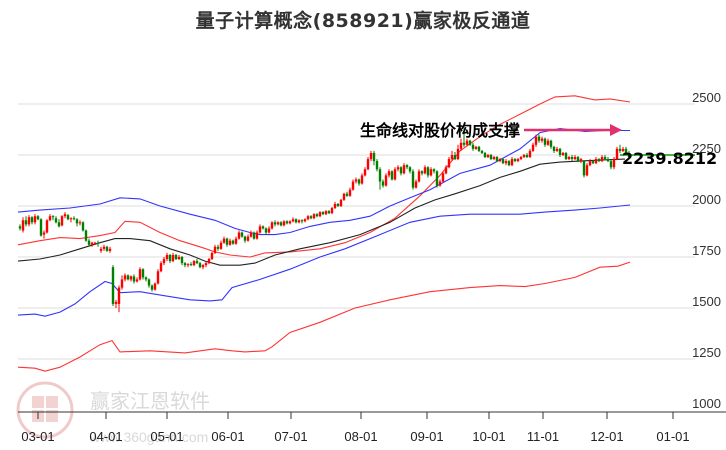 Image resolution: width=726 pixels, height=450 pixels. Describe the element at coordinates (227, 436) in the screenshot. I see `x-tick-label: 06-01` at that location.